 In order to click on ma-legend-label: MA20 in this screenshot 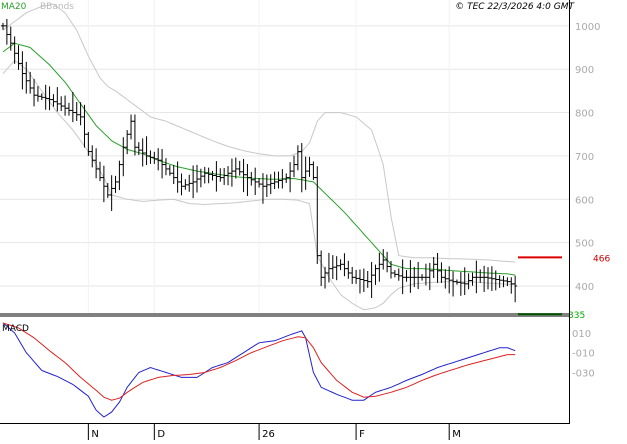, I will do `click(14, 7)`.